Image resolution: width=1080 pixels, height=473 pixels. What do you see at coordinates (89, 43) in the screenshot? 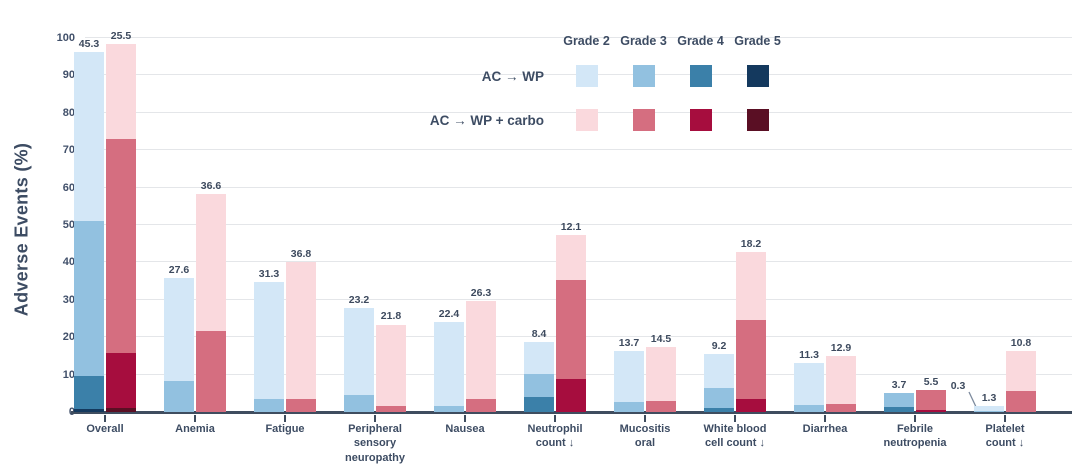
I see `bar-value-label: 45.3` at bounding box center [89, 43].